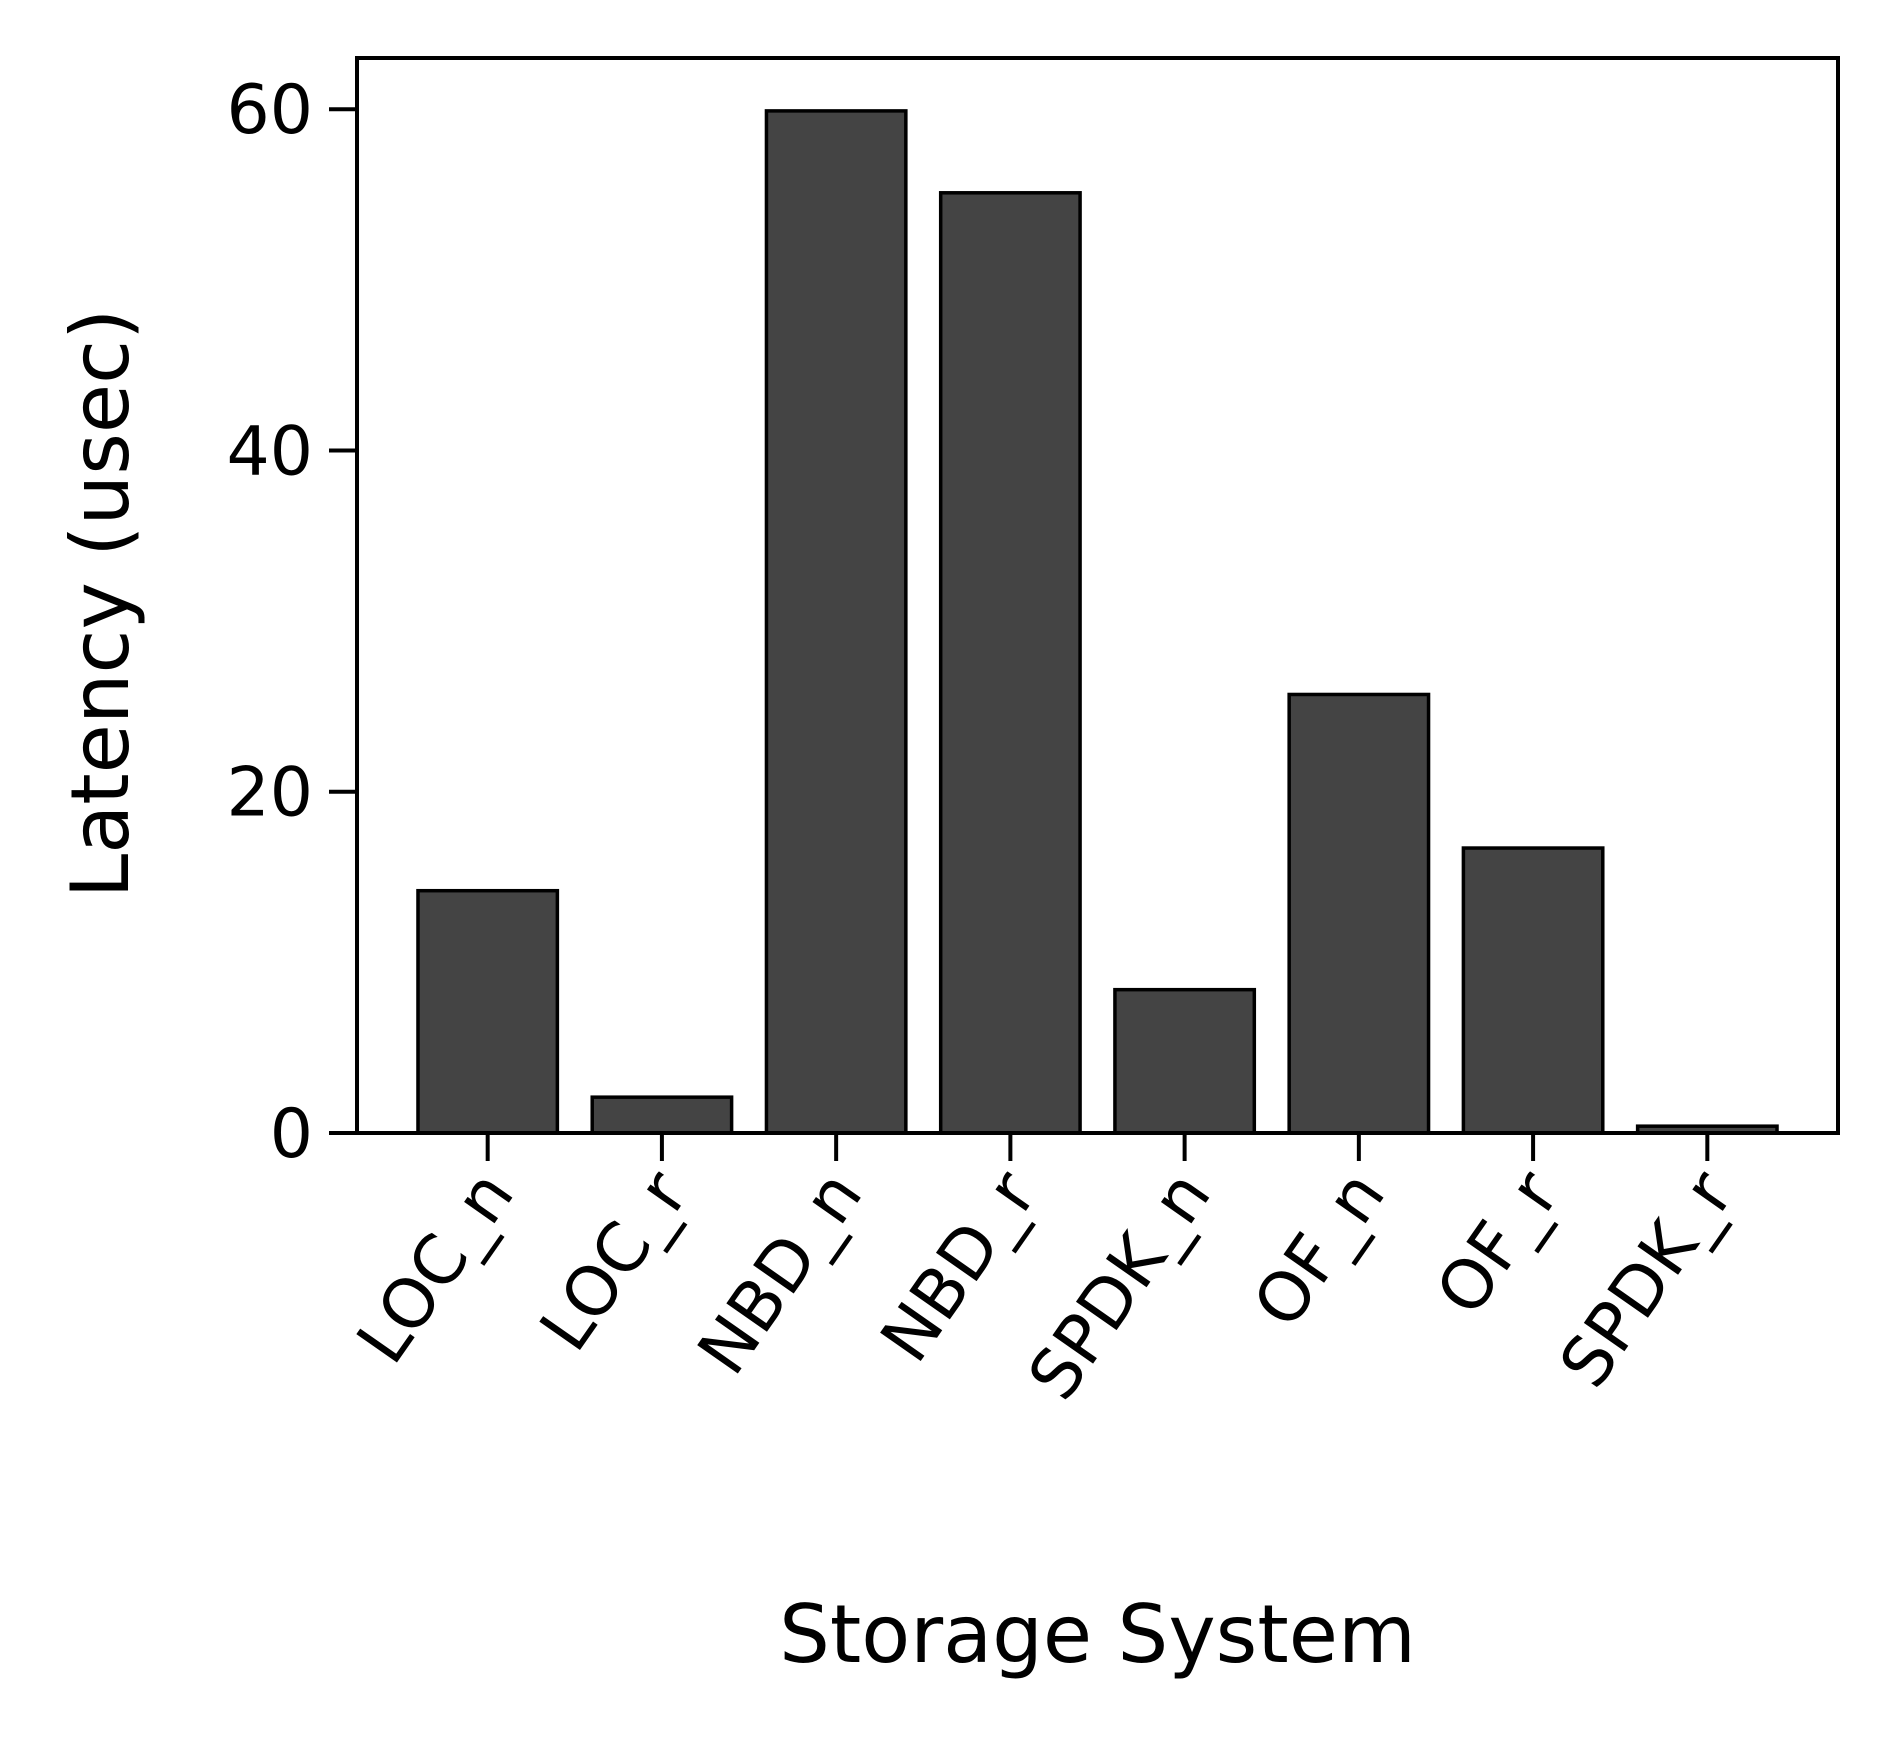  What do you see at coordinates (1359, 913) in the screenshot?
I see `bar-of-n` at bounding box center [1359, 913].